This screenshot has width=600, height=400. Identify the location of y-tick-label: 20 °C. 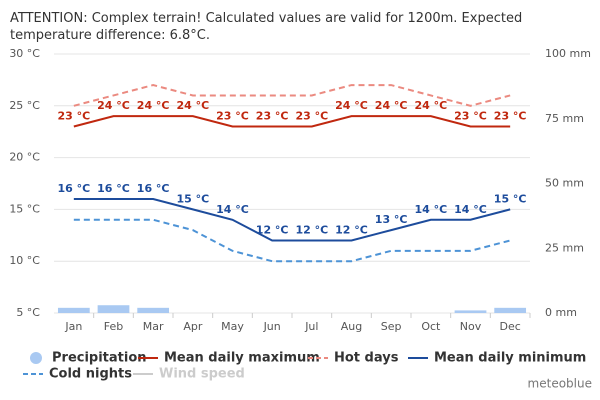
(24, 157).